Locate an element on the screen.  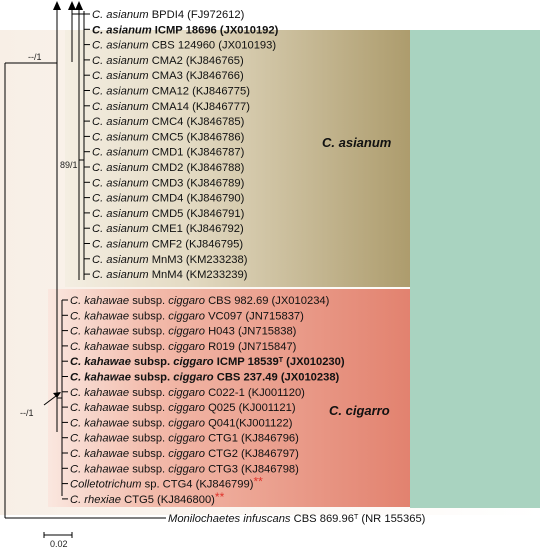
asianum-taxon-label: C. asianum CMA14 (KJ846777) is located at coordinates (171, 107).